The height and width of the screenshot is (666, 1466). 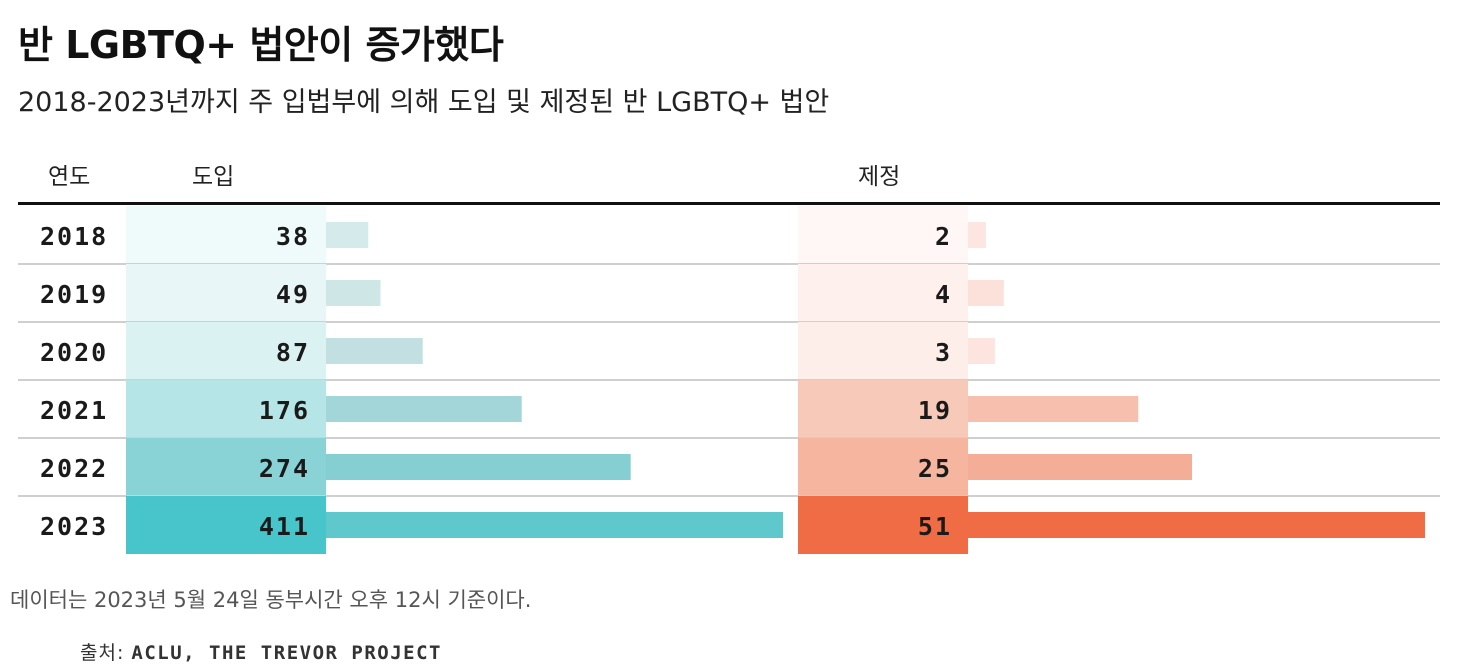 I want to click on introduced-value-label: 176, so click(x=284, y=410).